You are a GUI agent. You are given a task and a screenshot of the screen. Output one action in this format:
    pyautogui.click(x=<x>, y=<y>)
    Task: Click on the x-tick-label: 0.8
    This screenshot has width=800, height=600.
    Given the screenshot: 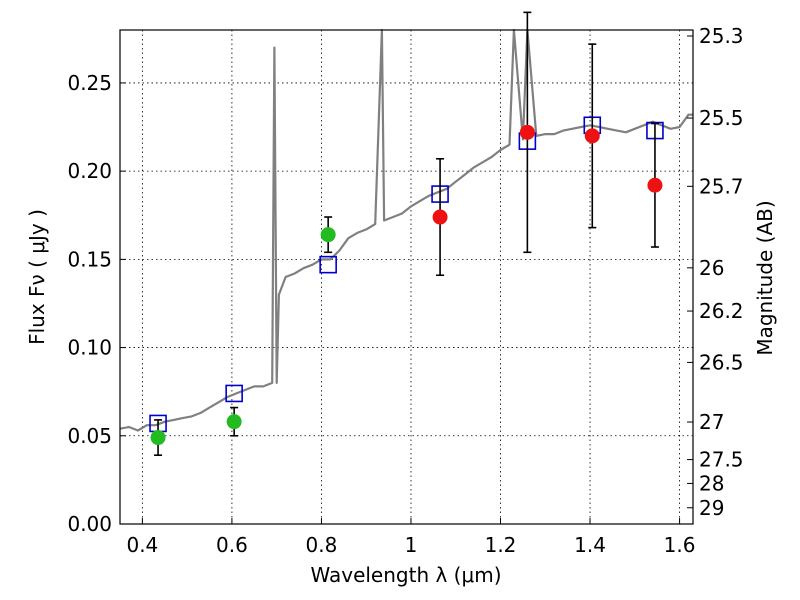 What is the action you would take?
    pyautogui.click(x=322, y=545)
    